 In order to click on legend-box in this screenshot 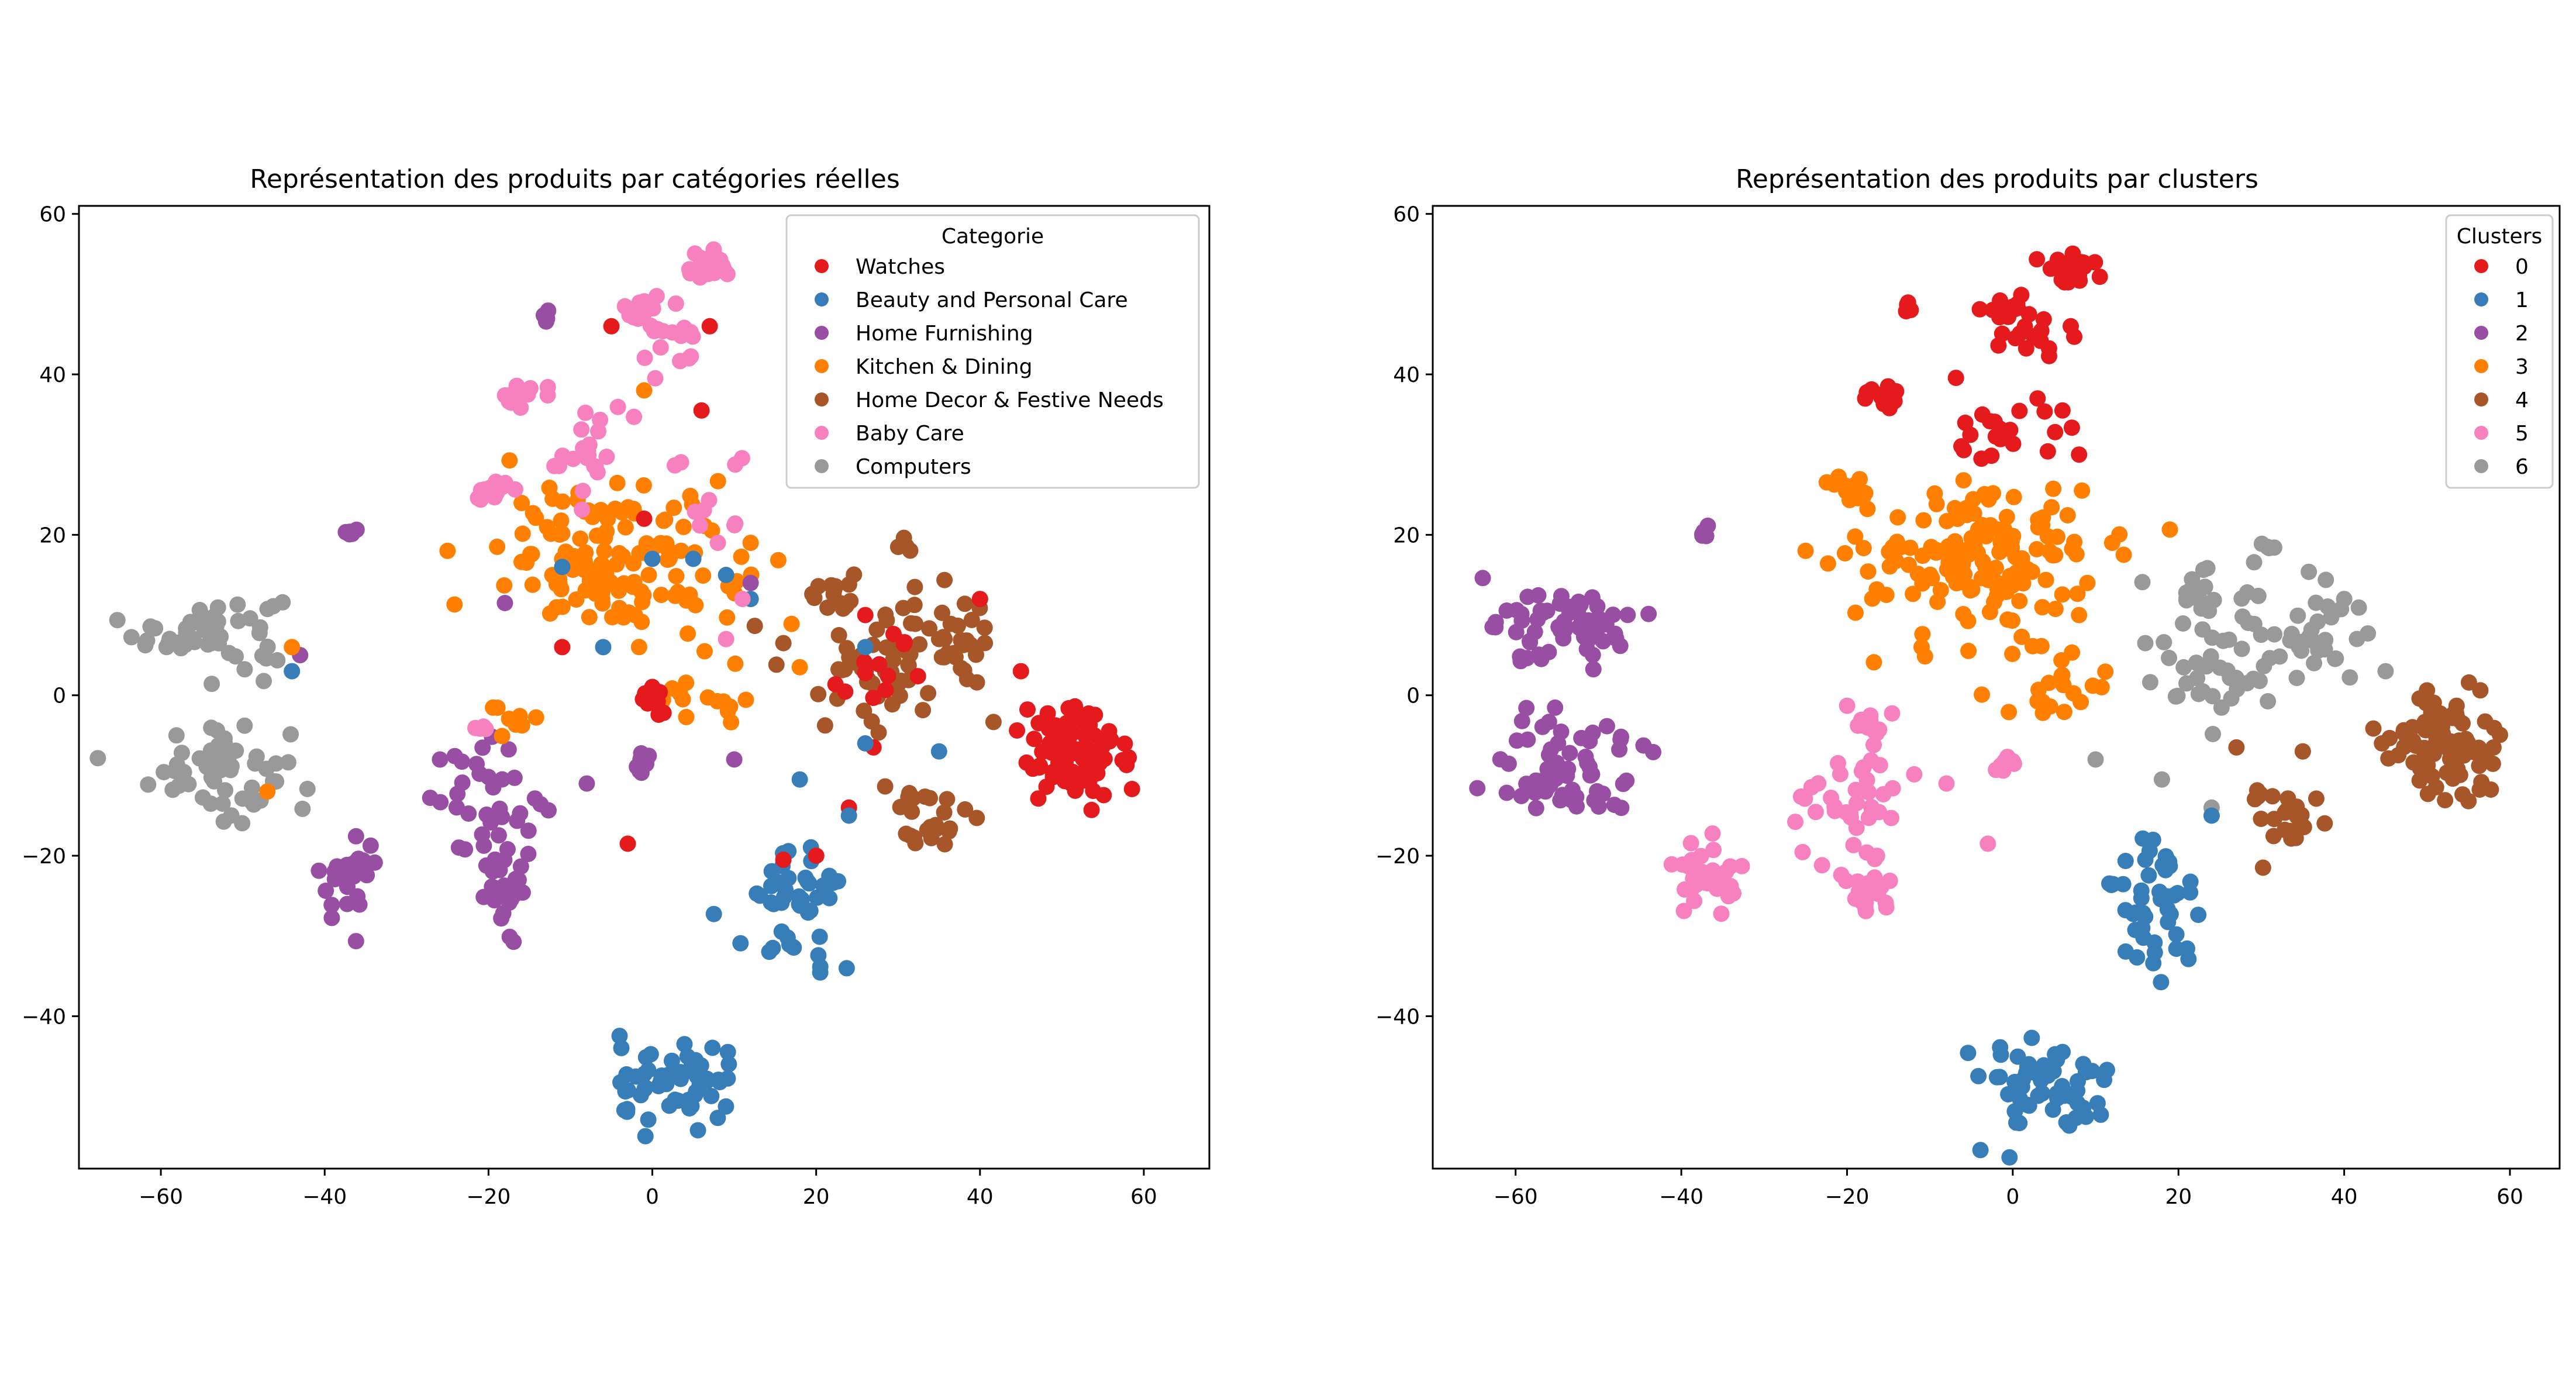, I will do `click(2500, 351)`.